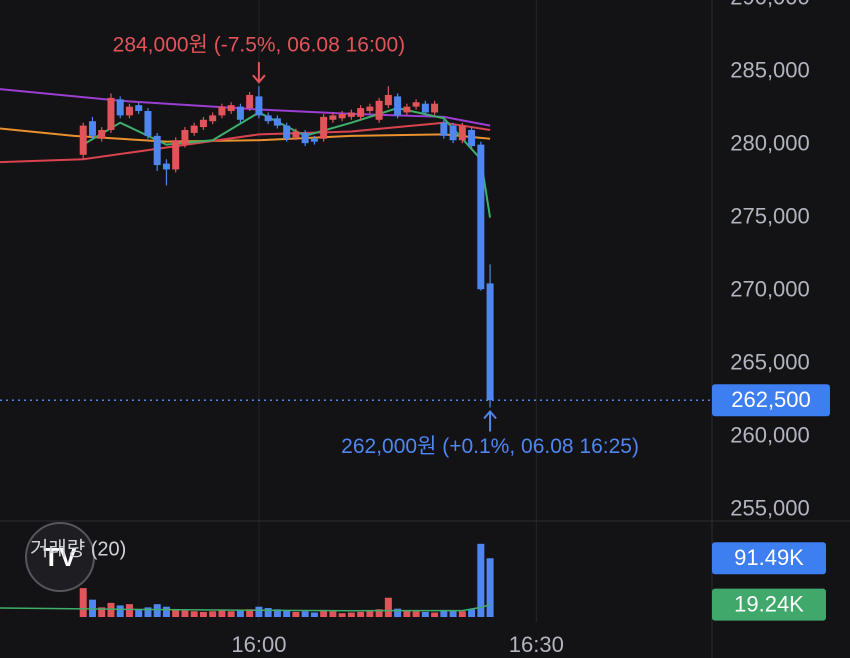 The width and height of the screenshot is (850, 658). Describe the element at coordinates (259, 45) in the screenshot. I see `annotation-text: 284,000원 (-7.5%, 06.08 16:00)` at that location.